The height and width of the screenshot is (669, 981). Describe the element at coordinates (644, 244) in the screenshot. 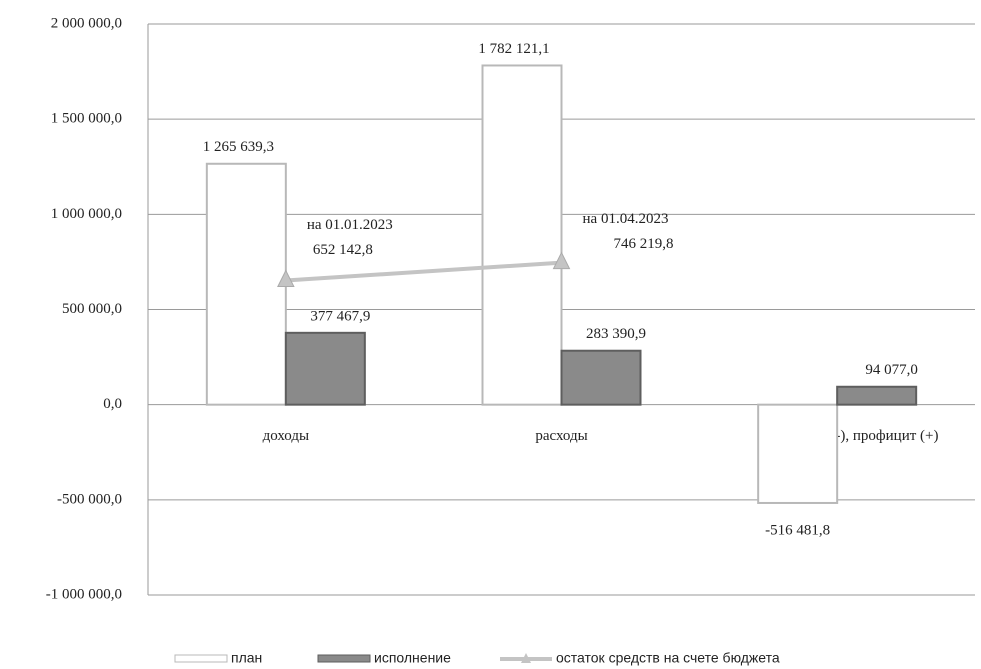

I see `value-label: 746 219,8` at that location.